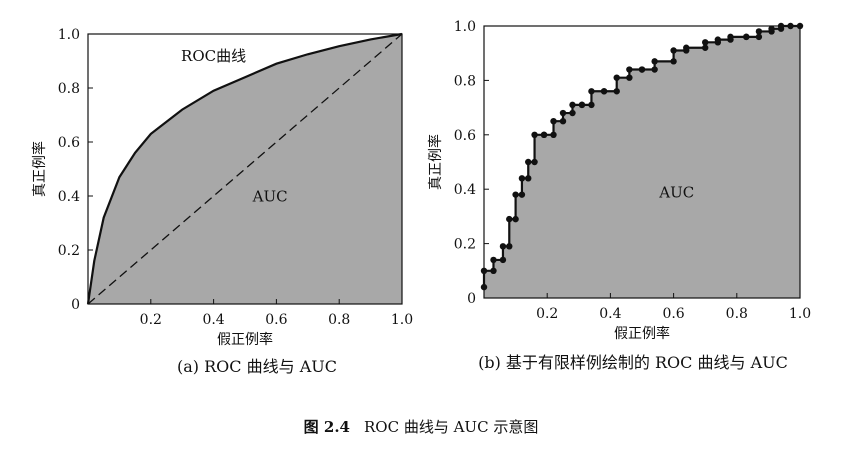  Describe the element at coordinates (213, 56) in the screenshot. I see `roc-curve-label: ROC曲线` at that location.